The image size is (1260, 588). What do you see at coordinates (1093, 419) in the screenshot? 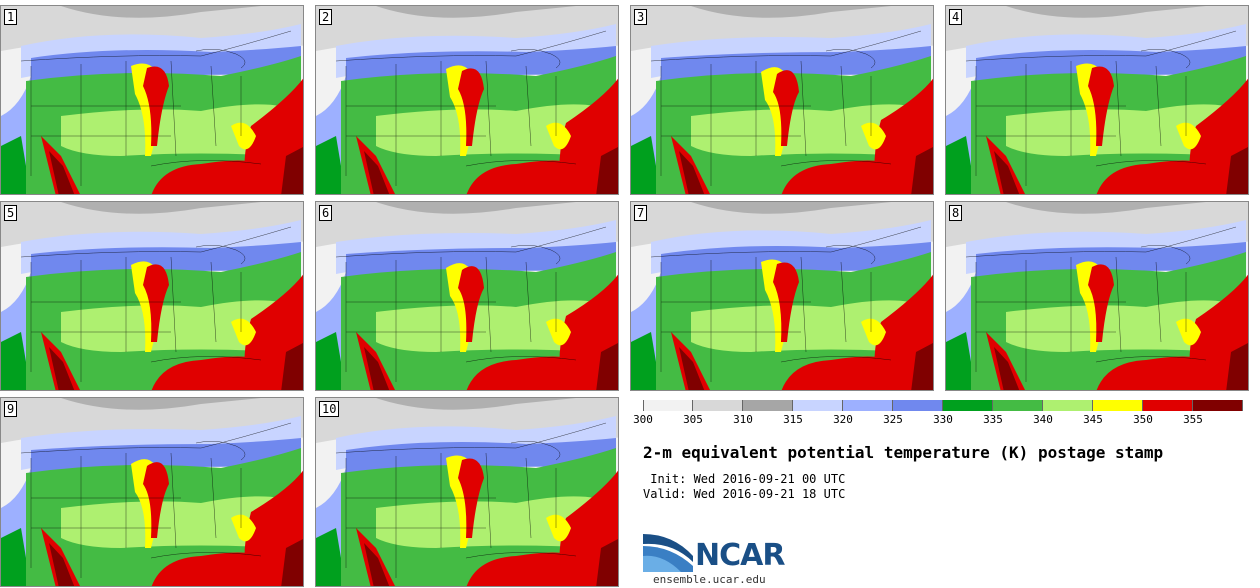
I see `colorbar-tick-label: 345` at bounding box center [1093, 419].